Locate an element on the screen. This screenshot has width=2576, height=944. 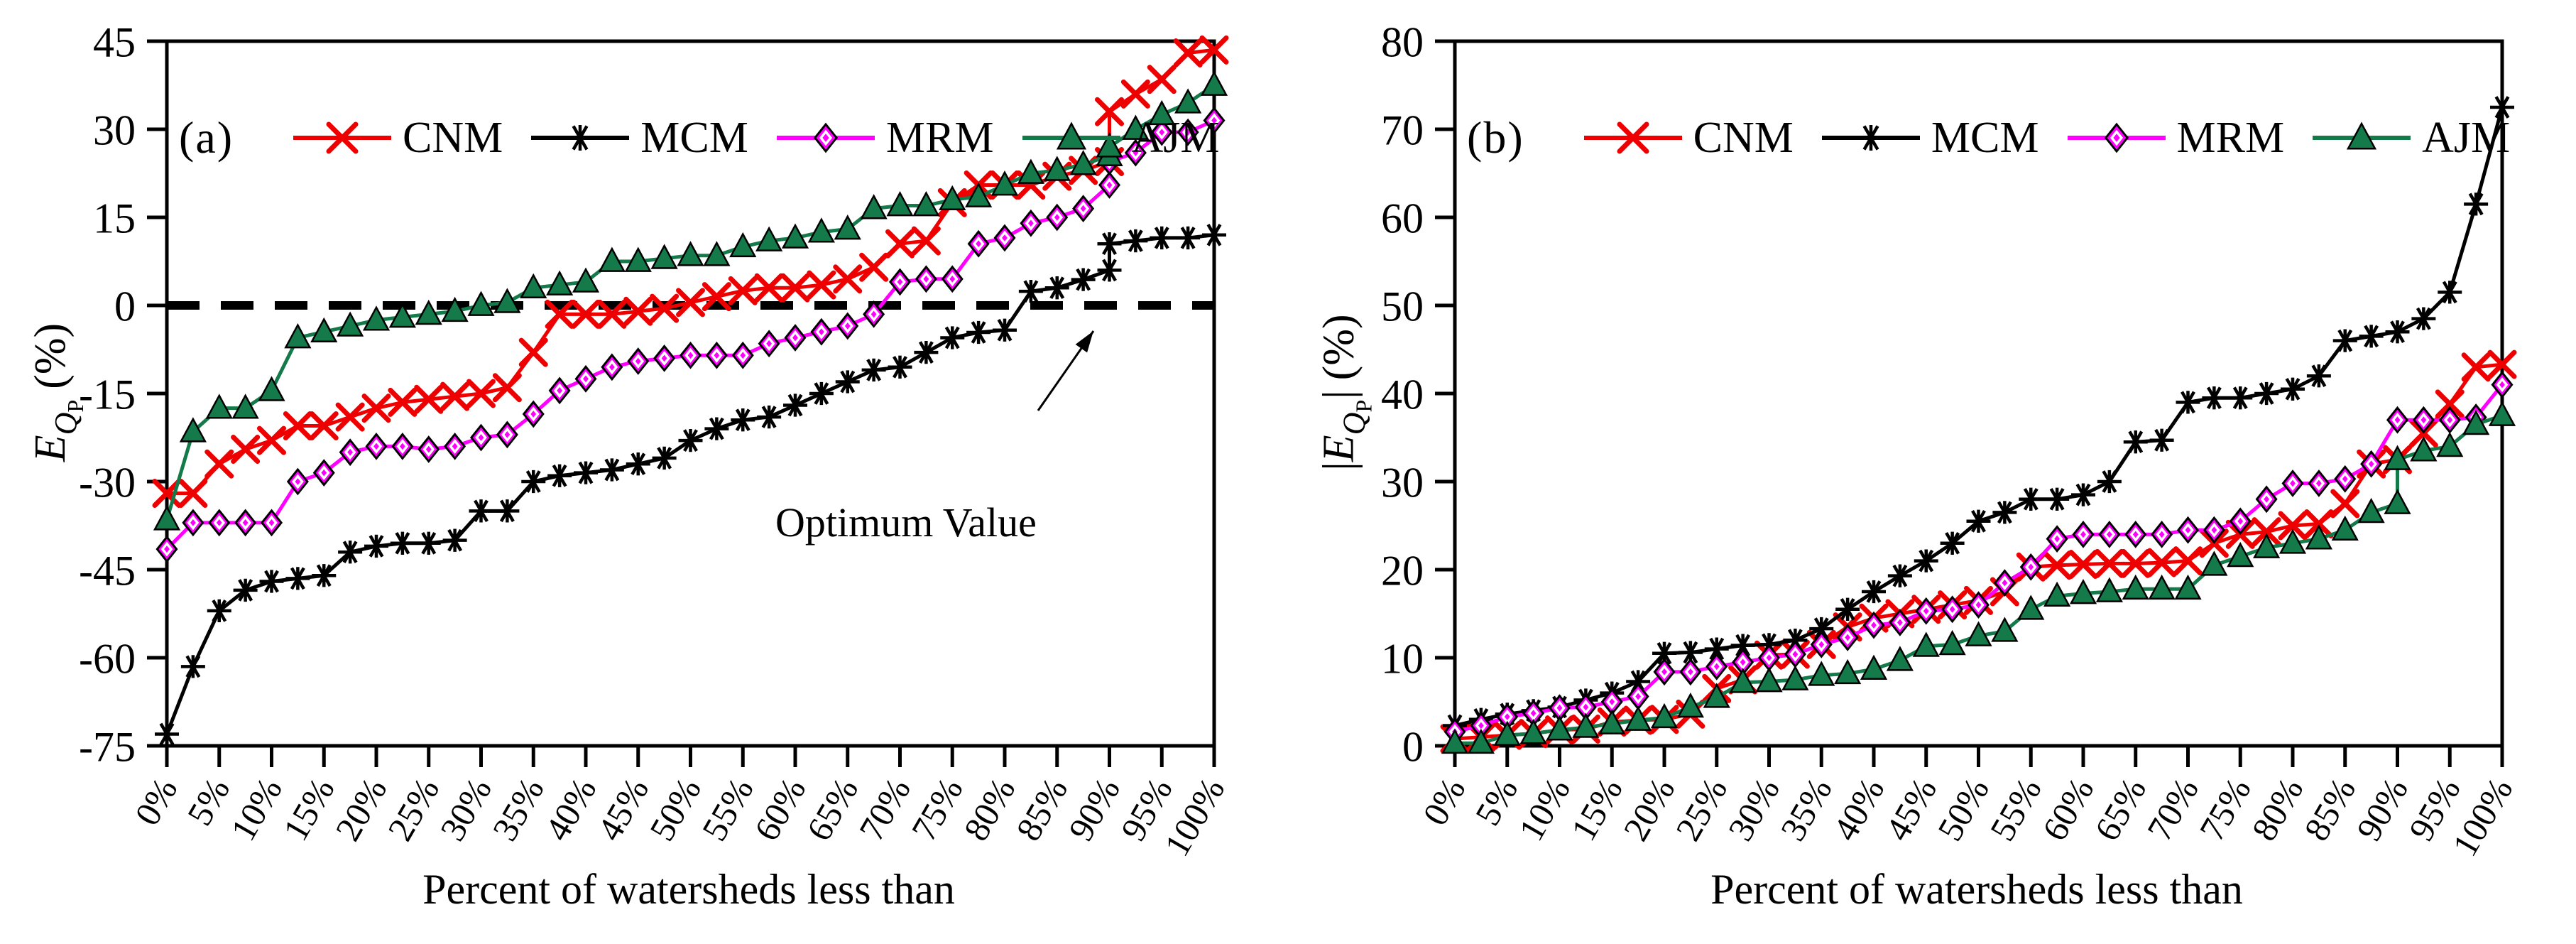
panel-a-x-axis-title: Percent of watersheds less than is located at coordinates (688, 890).